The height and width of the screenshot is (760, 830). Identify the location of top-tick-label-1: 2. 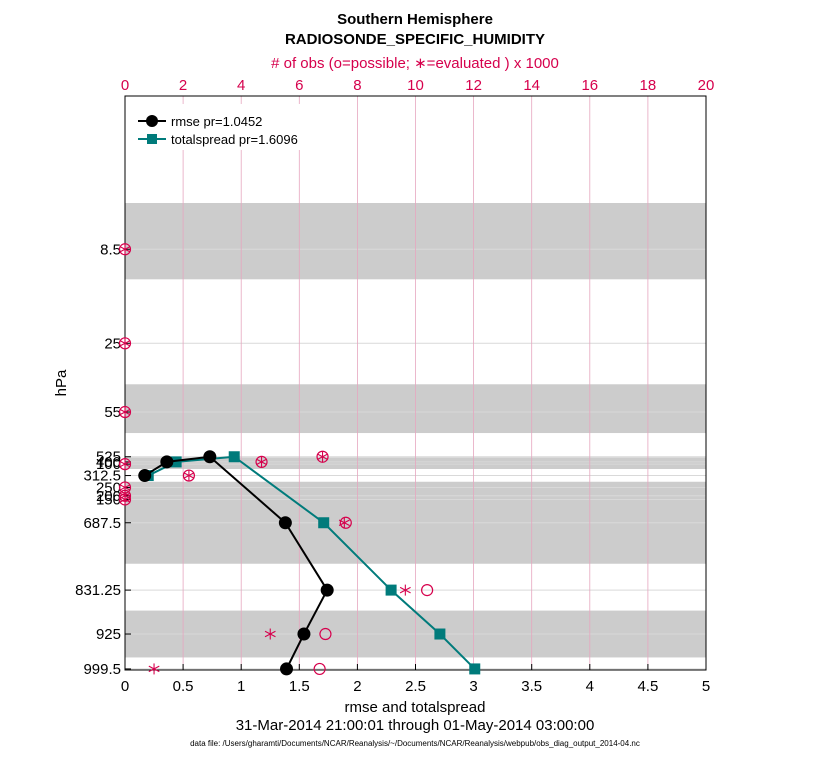
(183, 85).